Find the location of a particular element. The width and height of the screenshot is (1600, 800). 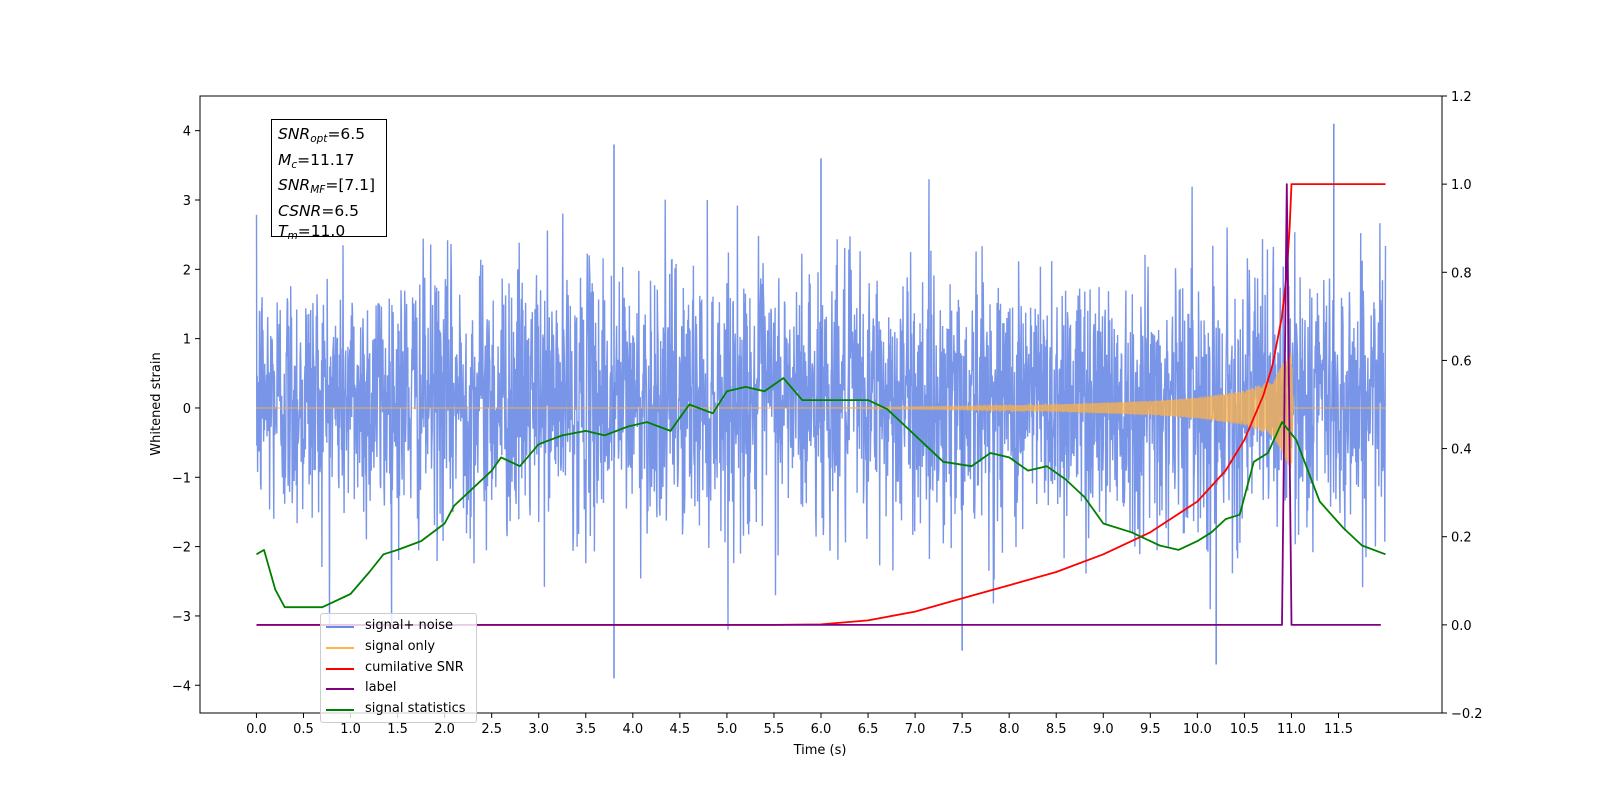

legend-label: cumilative SNR is located at coordinates (414, 667).